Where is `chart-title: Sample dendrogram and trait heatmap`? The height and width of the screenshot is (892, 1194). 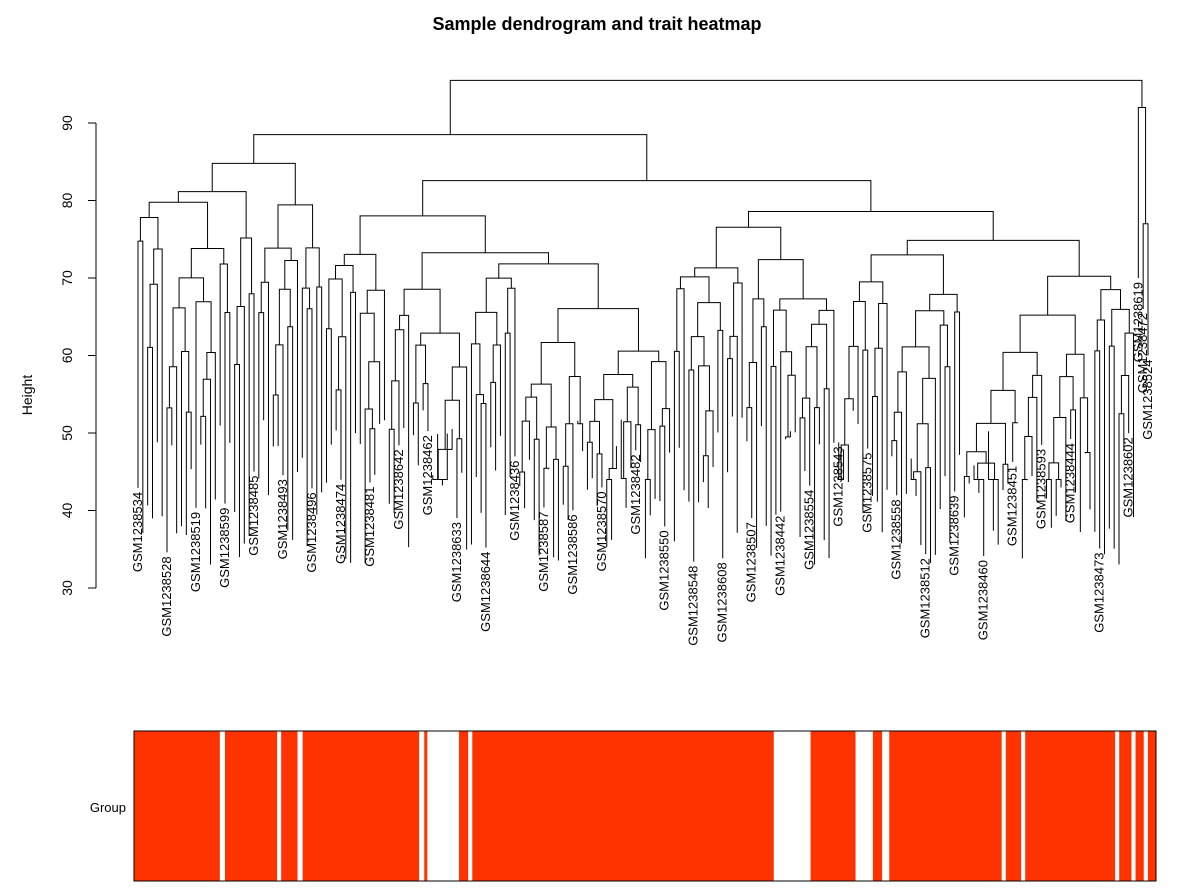
chart-title: Sample dendrogram and trait heatmap is located at coordinates (597, 24).